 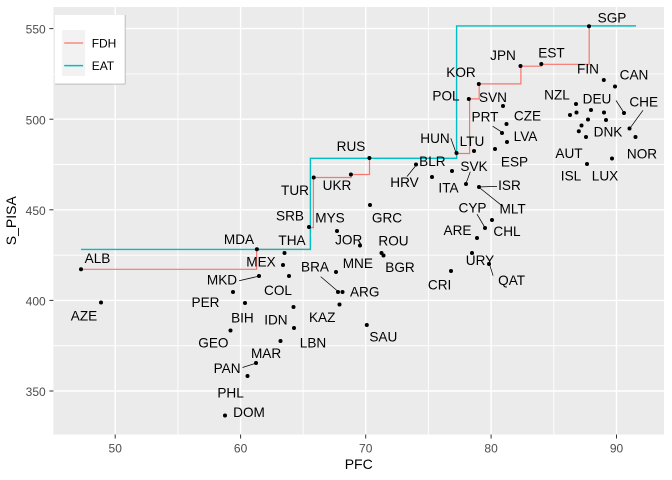 I want to click on svg-text: KOR, so click(x=461, y=72).